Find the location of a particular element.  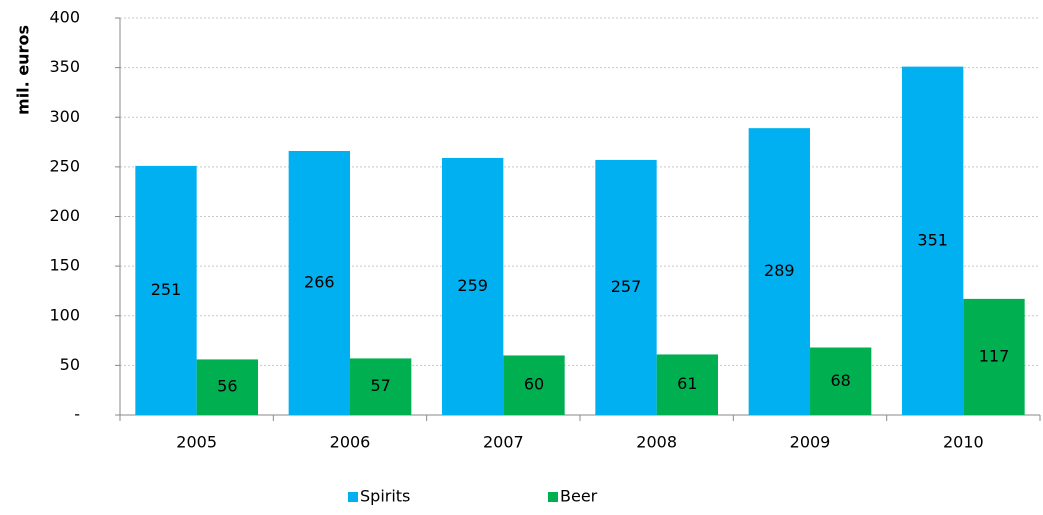

data-label: 251 is located at coordinates (166, 289).